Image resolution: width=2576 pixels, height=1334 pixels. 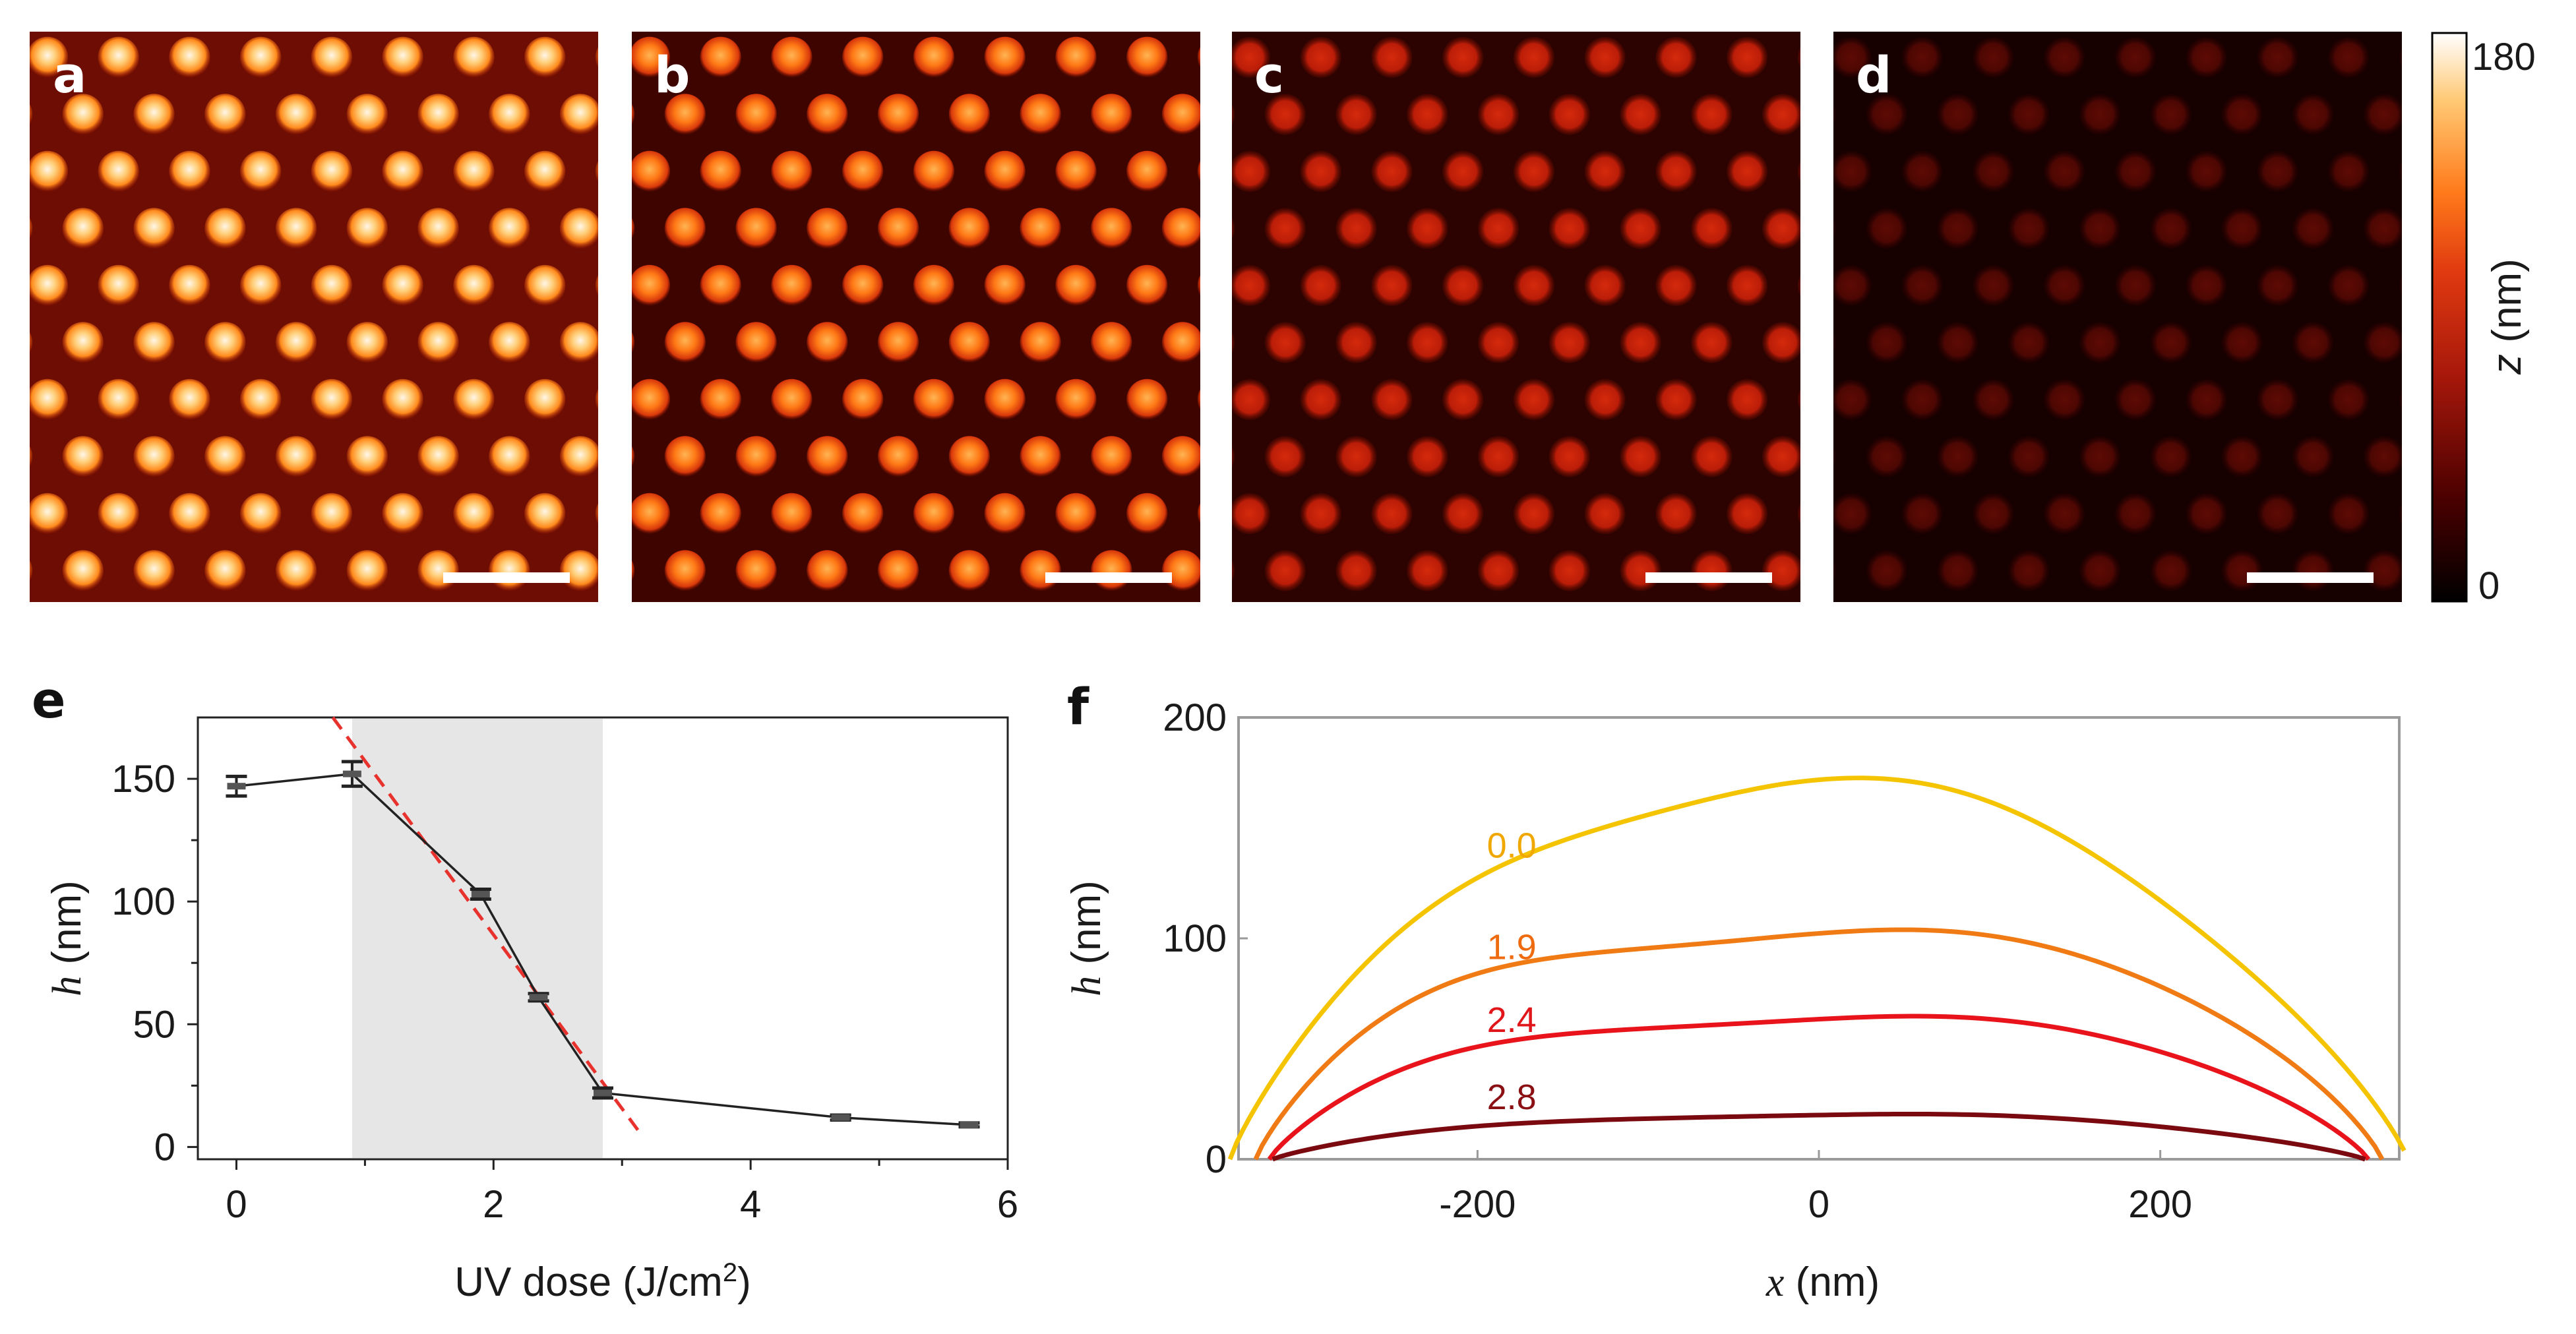 I want to click on chart-e-xlabel: UV dose (J/cm2), so click(x=602, y=1282).